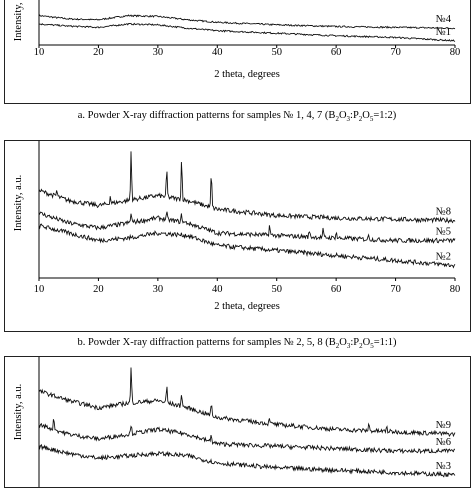  Describe the element at coordinates (443, 442) in the screenshot. I see `series-label: №6` at that location.